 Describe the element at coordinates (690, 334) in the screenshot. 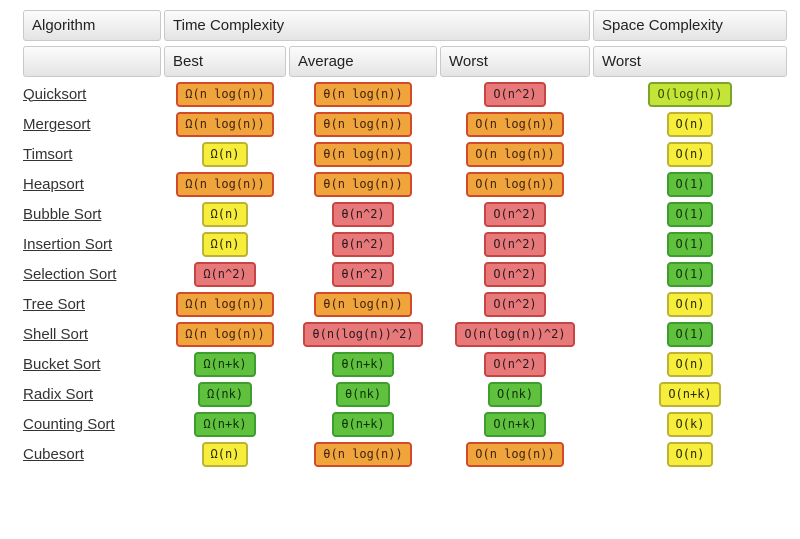

I see `space-cell: O(1)` at that location.